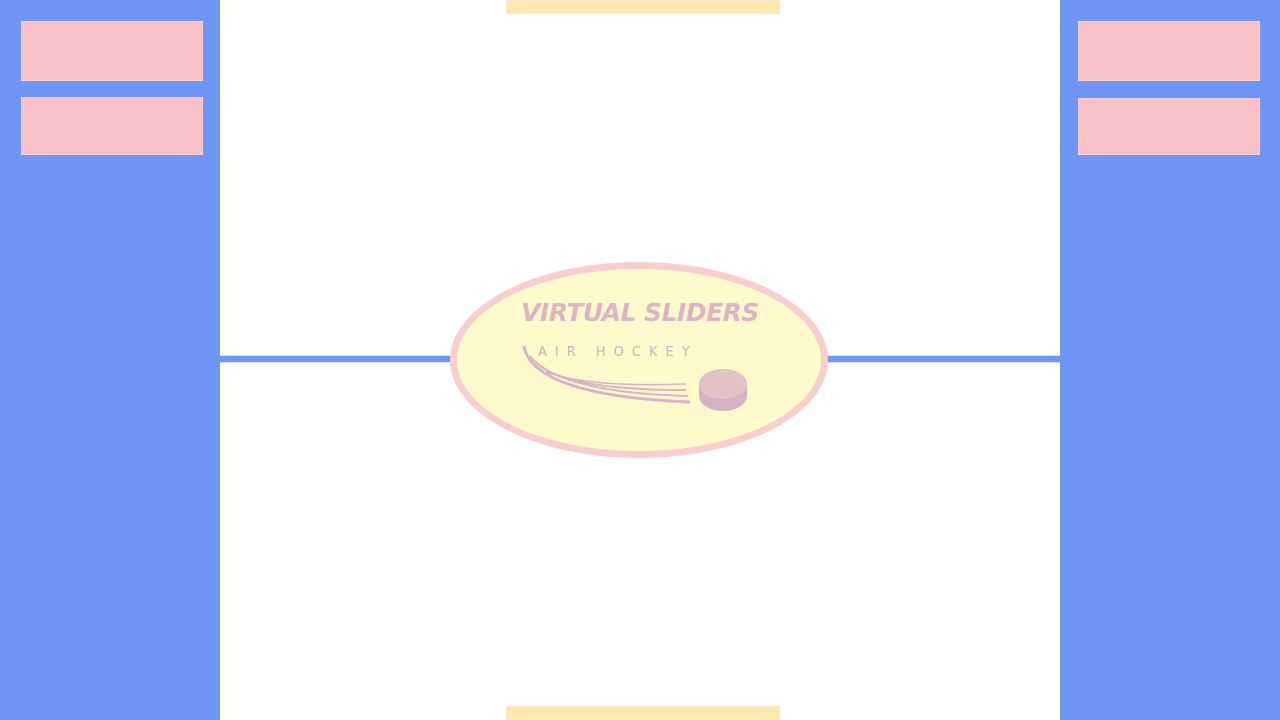  Describe the element at coordinates (643, 713) in the screenshot. I see `bottom-goal` at that location.